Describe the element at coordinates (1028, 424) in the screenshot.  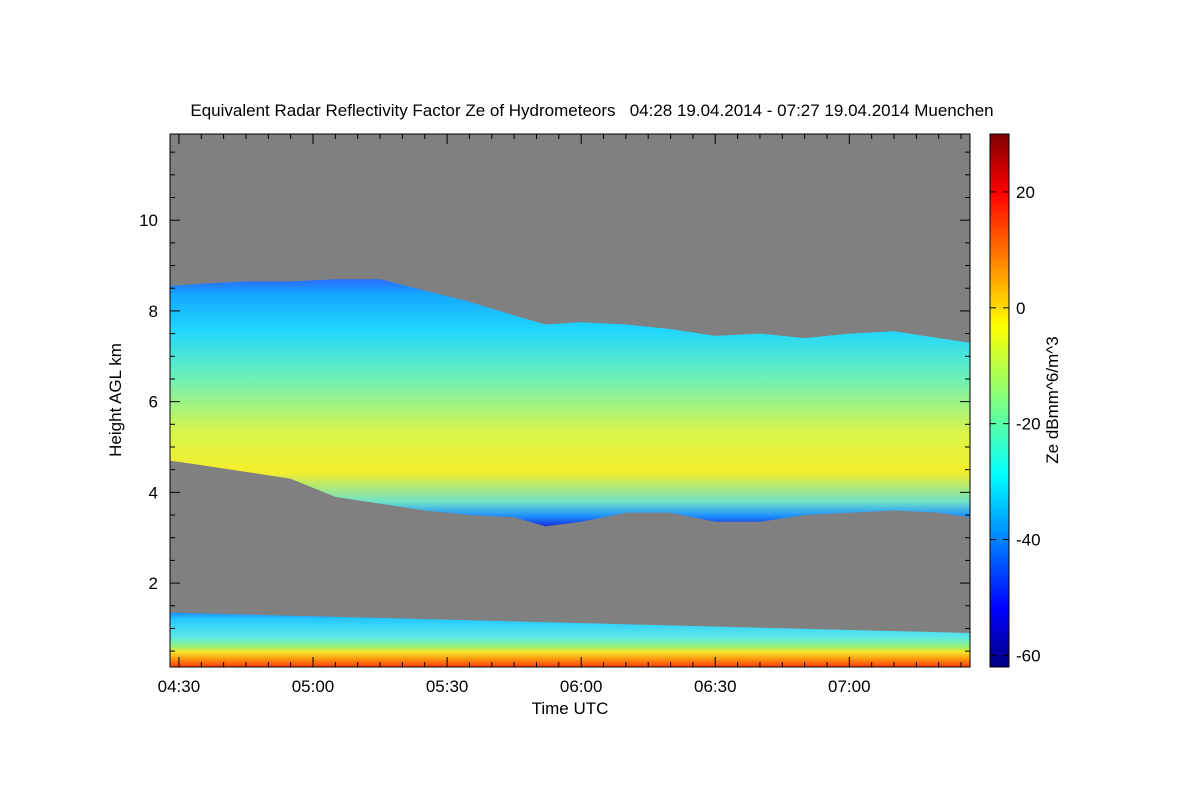
I see `colorbar-tick-label: -20` at that location.